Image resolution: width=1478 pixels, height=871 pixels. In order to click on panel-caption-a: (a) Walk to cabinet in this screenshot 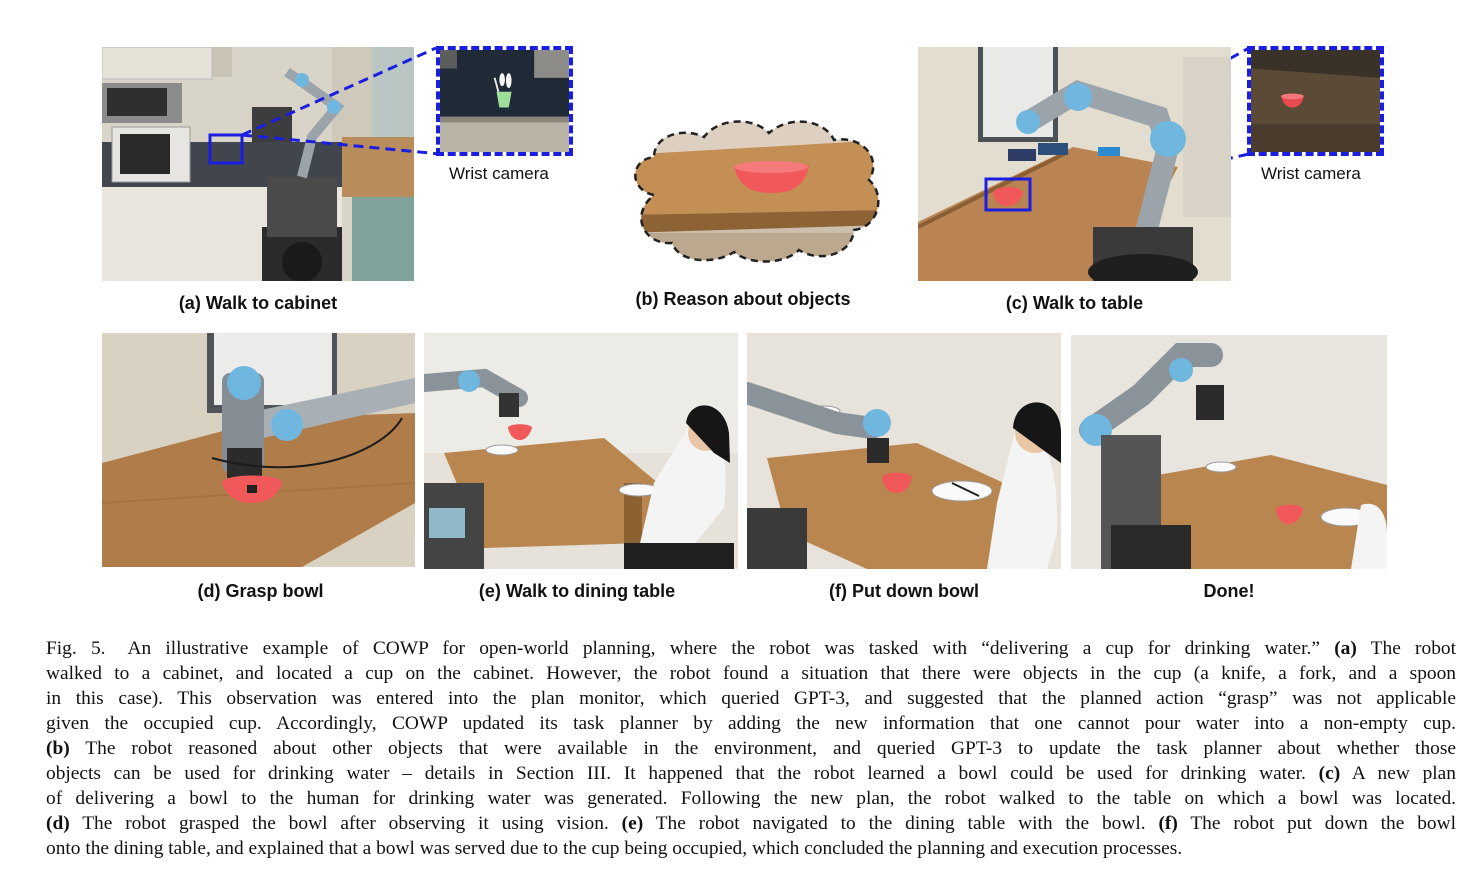, I will do `click(258, 303)`.